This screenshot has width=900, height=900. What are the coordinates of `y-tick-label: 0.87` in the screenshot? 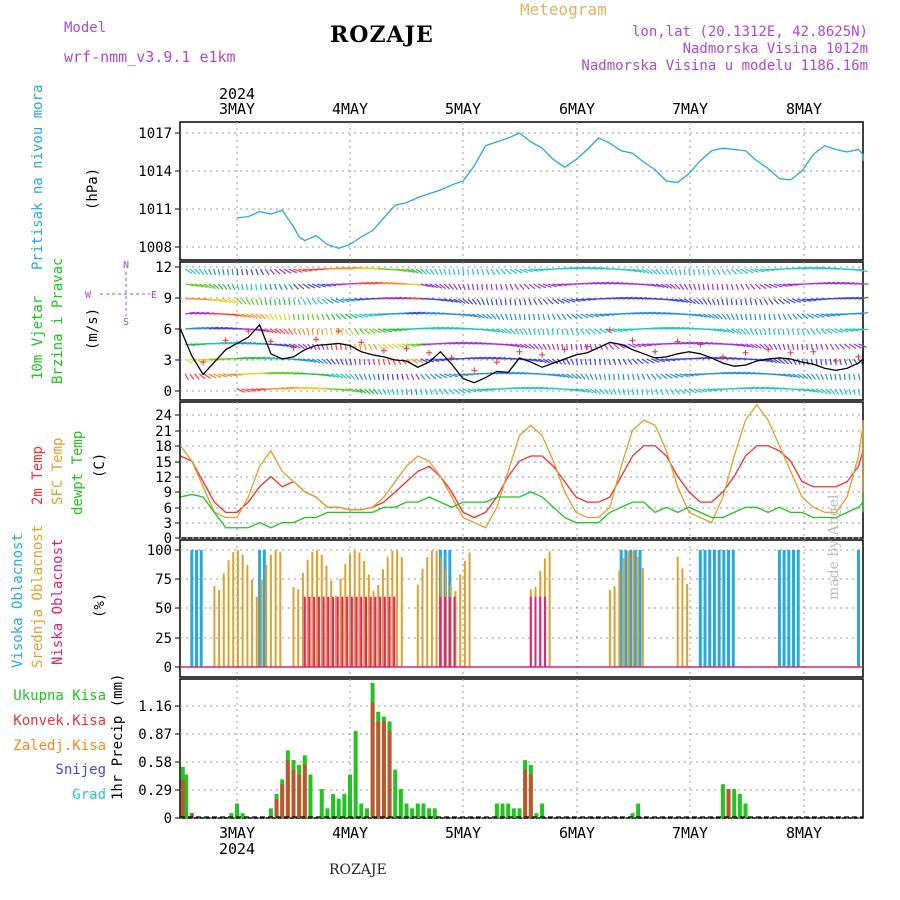 It's located at (155, 735).